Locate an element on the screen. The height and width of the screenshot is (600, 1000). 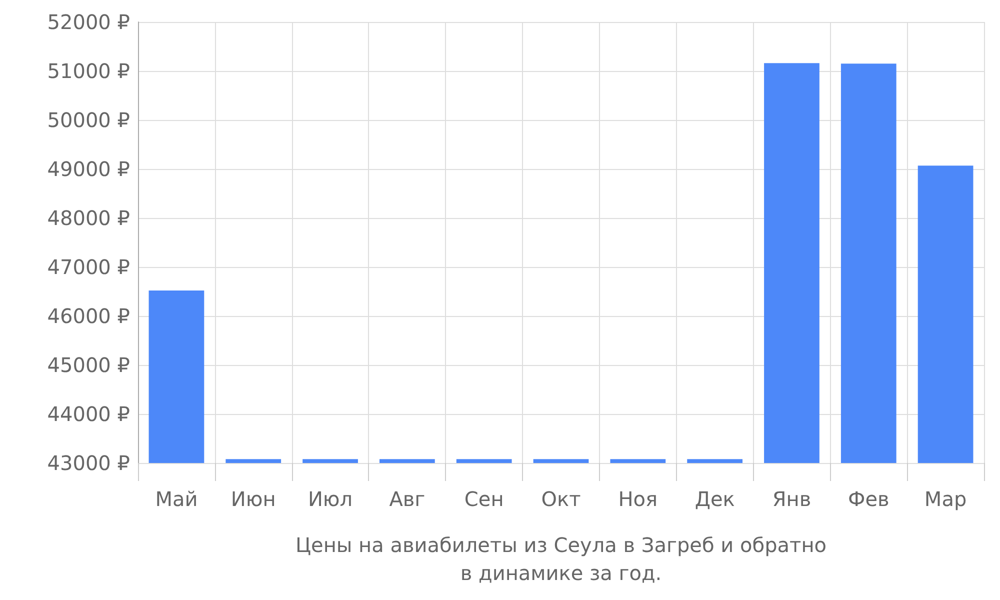
x-tick-label: Июл is located at coordinates (330, 499).